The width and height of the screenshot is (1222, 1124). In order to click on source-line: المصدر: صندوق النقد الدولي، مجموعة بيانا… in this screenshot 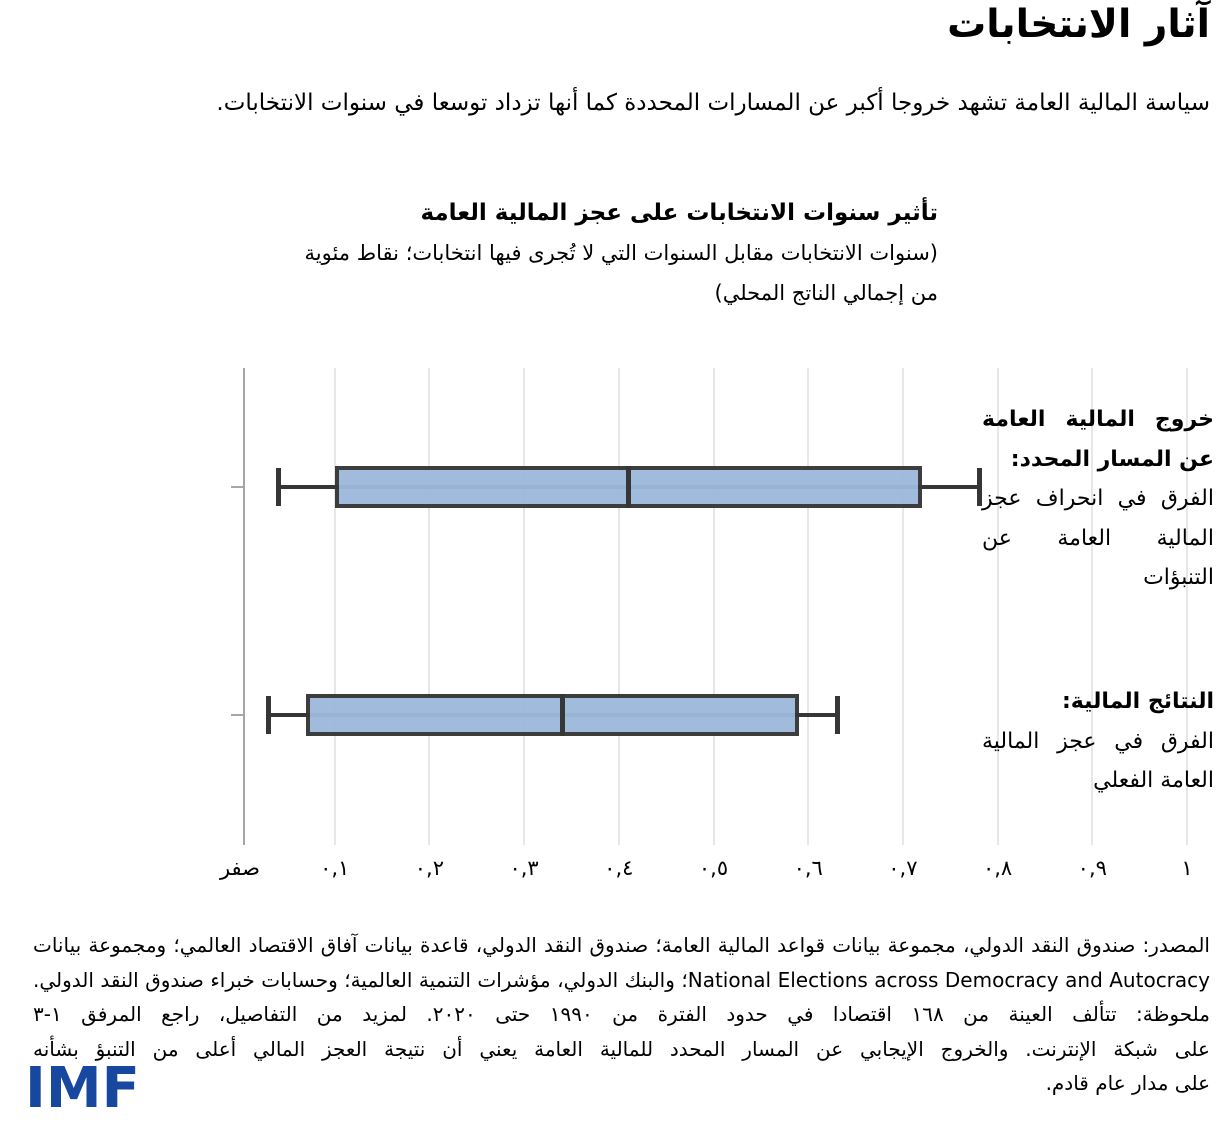, I will do `click(621, 945)`.